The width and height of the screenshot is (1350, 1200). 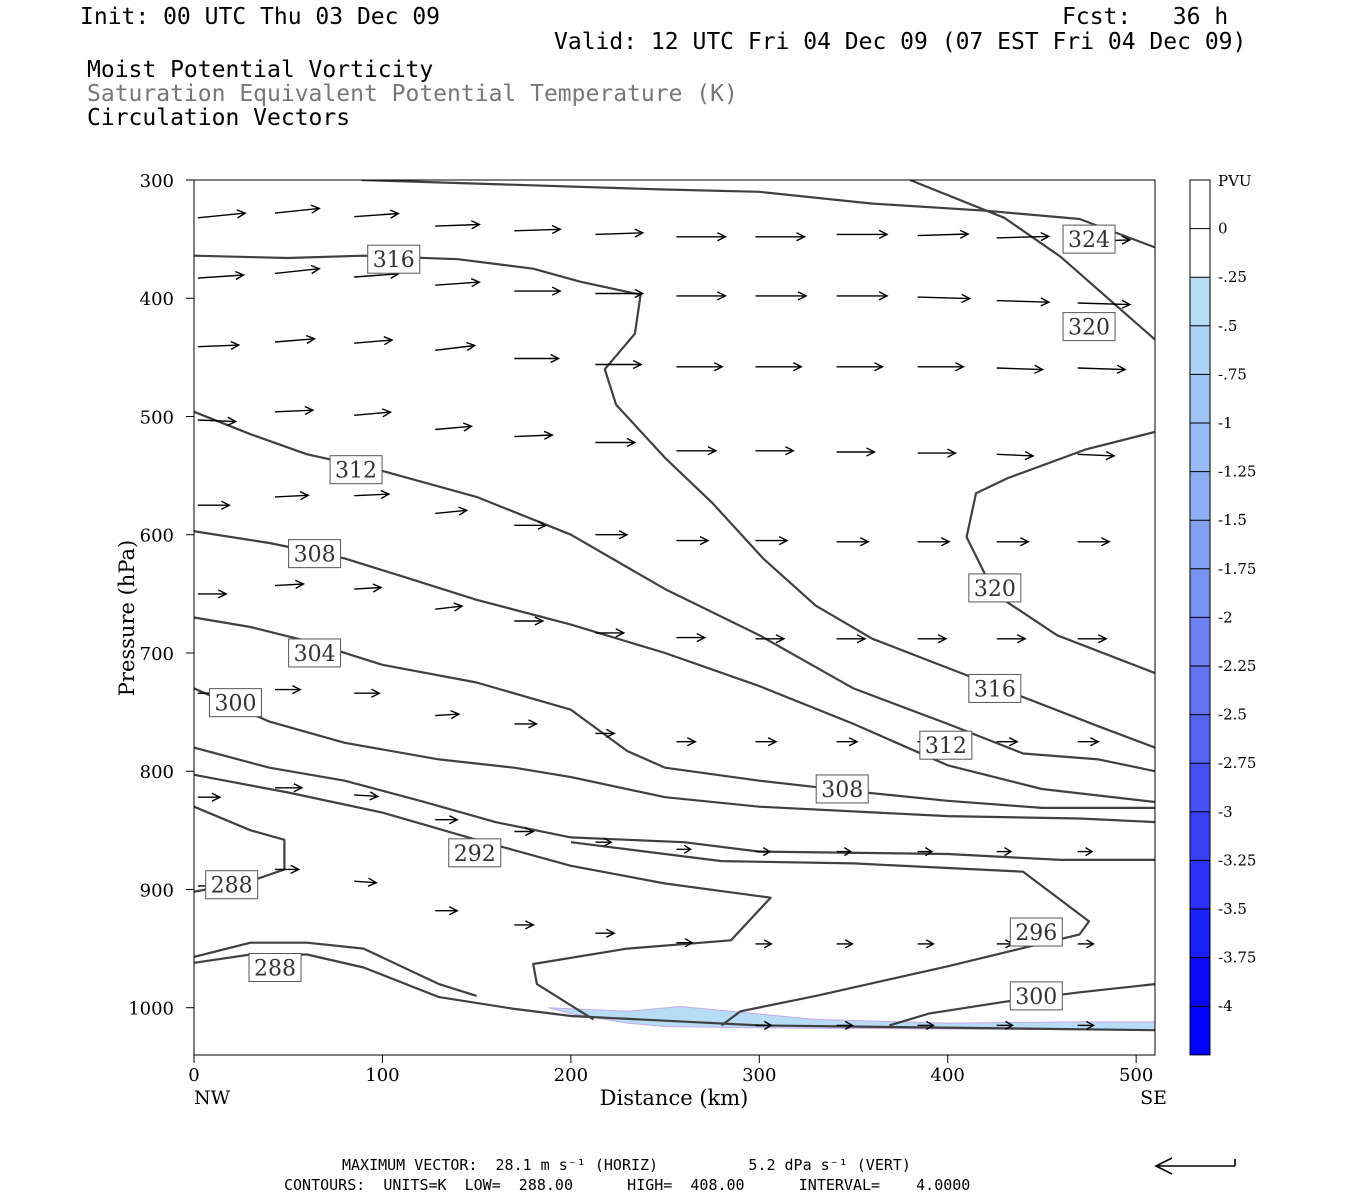 I want to click on y-axis-title: Pressure (hPa), so click(x=127, y=618).